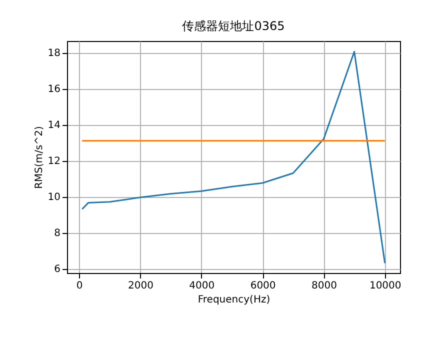 Image resolution: width=444 pixels, height=341 pixels. I want to click on y-axis-title: RMS(m/s^2), so click(39, 157).